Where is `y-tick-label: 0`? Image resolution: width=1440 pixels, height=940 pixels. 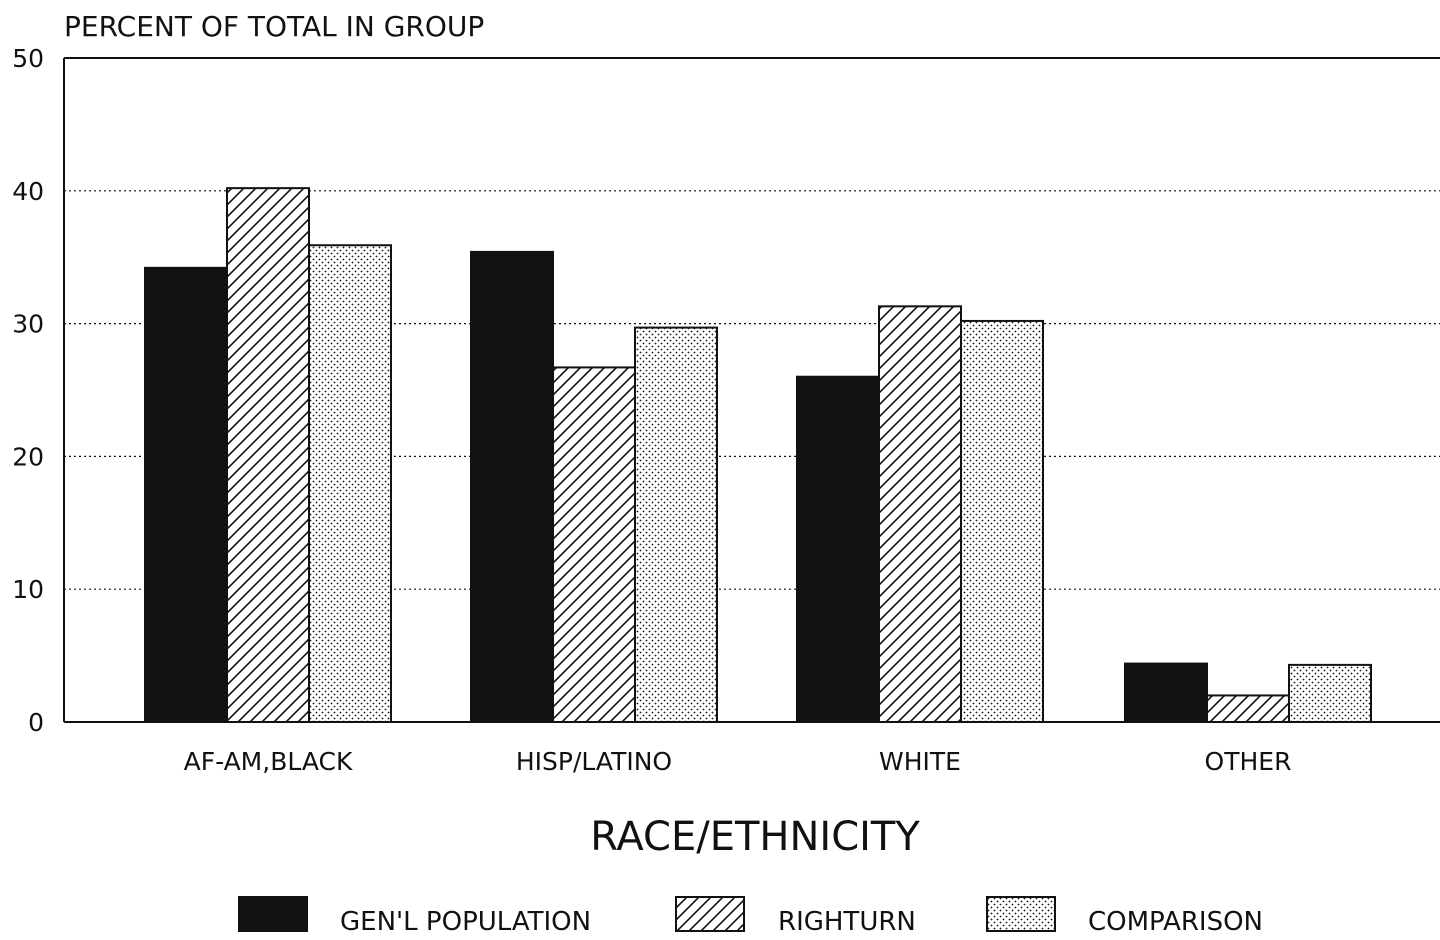
y-tick-label: 0 is located at coordinates (36, 722).